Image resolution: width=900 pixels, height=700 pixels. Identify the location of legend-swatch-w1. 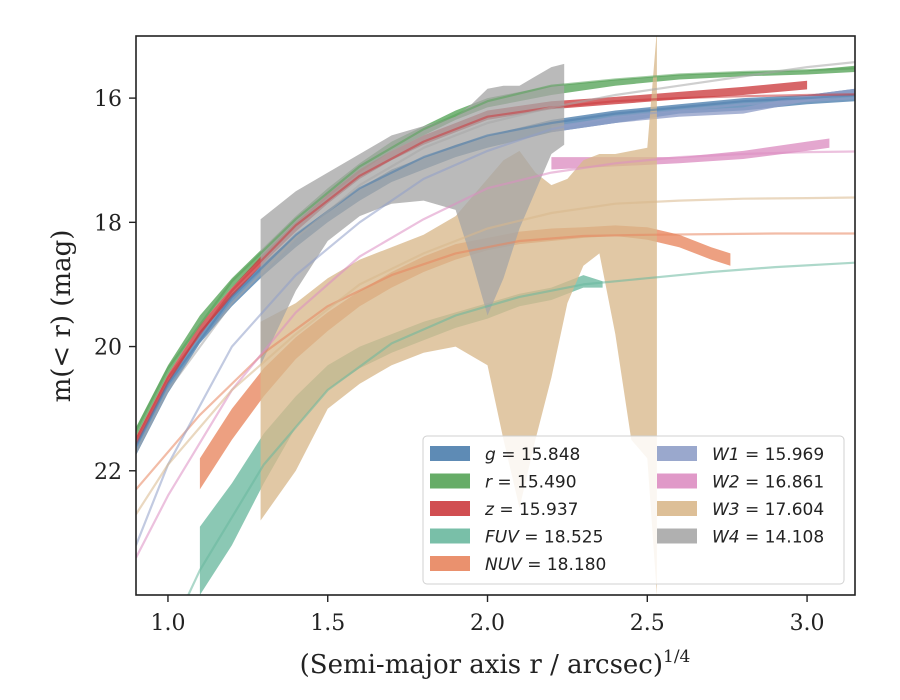
(677, 453).